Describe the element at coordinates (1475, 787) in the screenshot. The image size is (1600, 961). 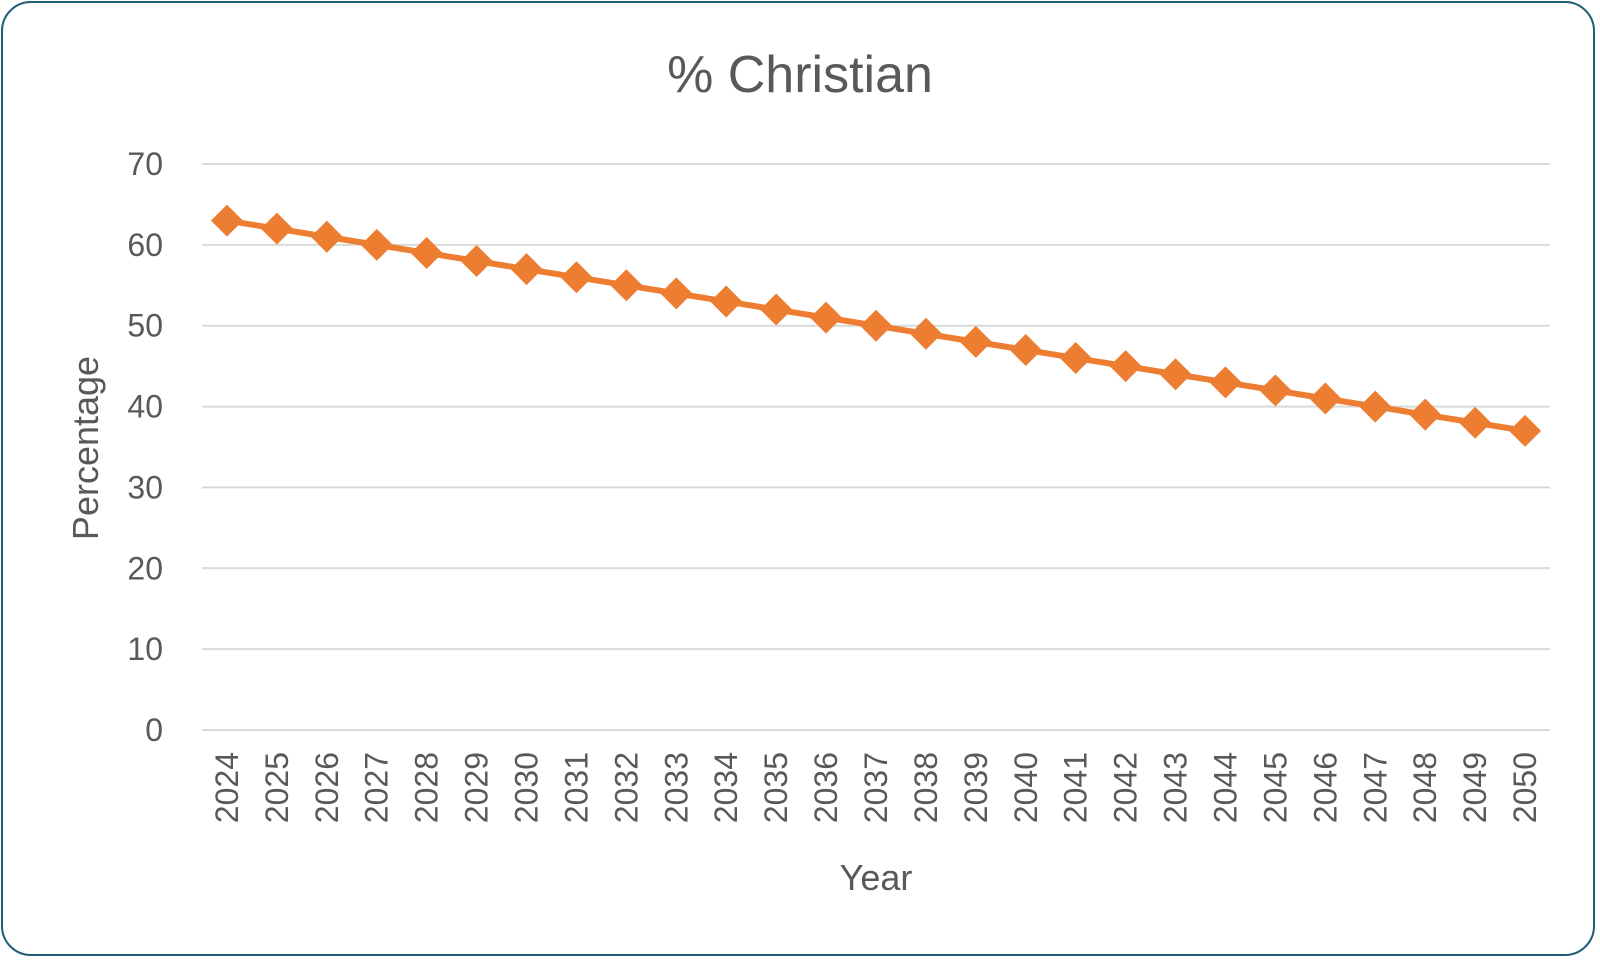
I see `x-tick-label: 2049` at that location.